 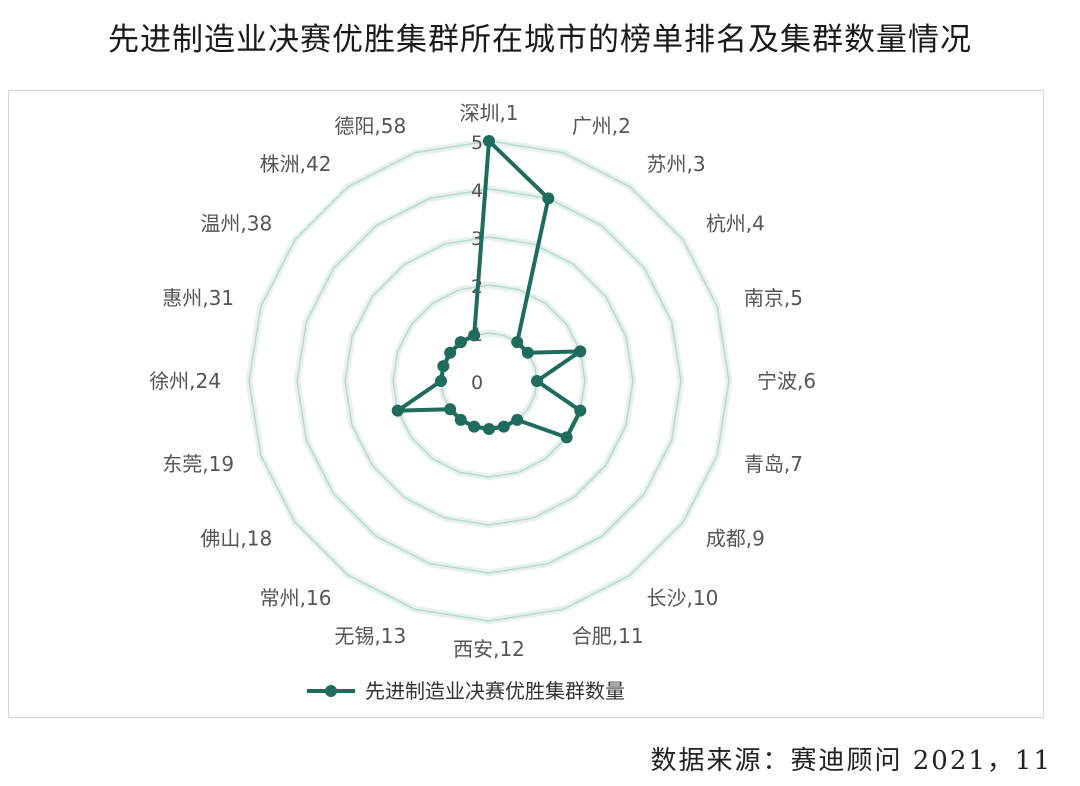 I want to click on category-label: 青岛,7, so click(x=773, y=464).